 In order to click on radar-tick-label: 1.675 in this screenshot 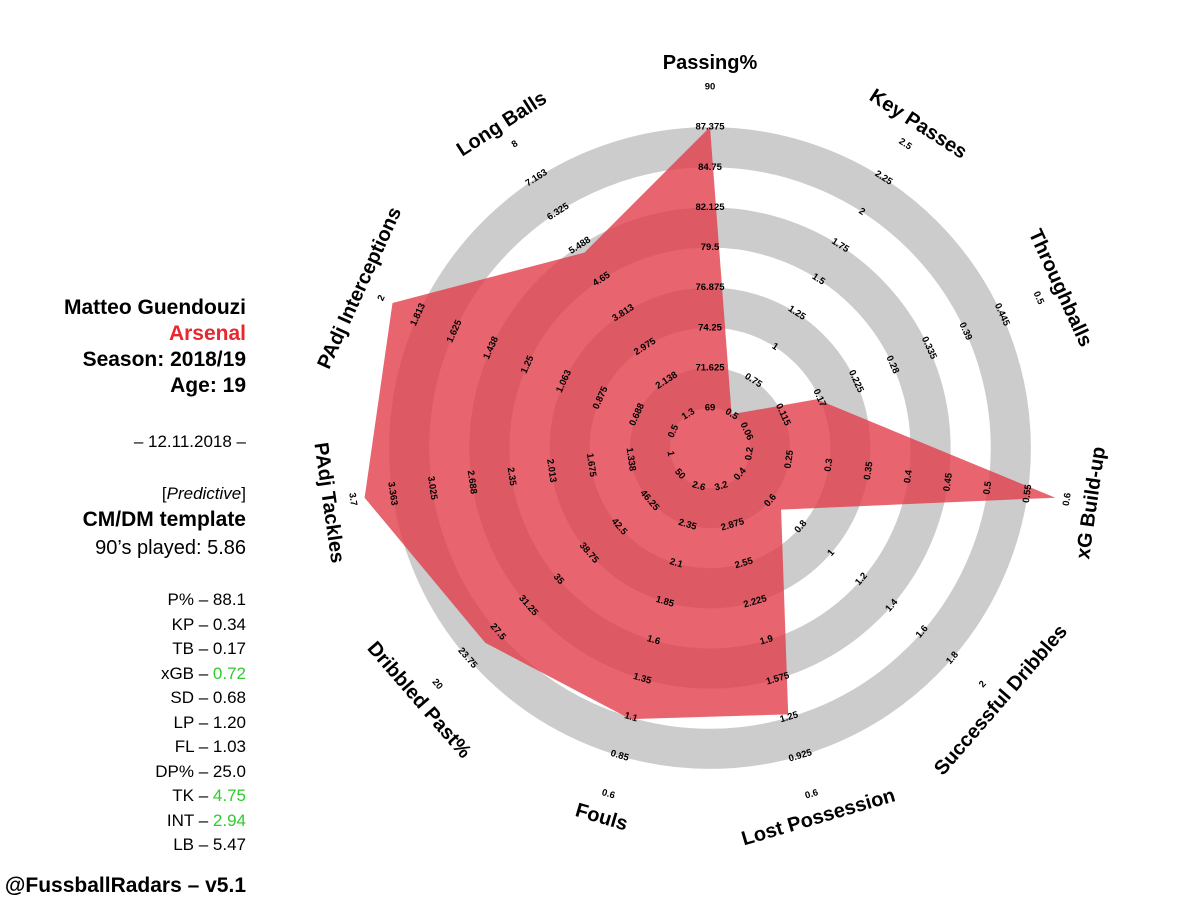, I will do `click(591, 466)`.